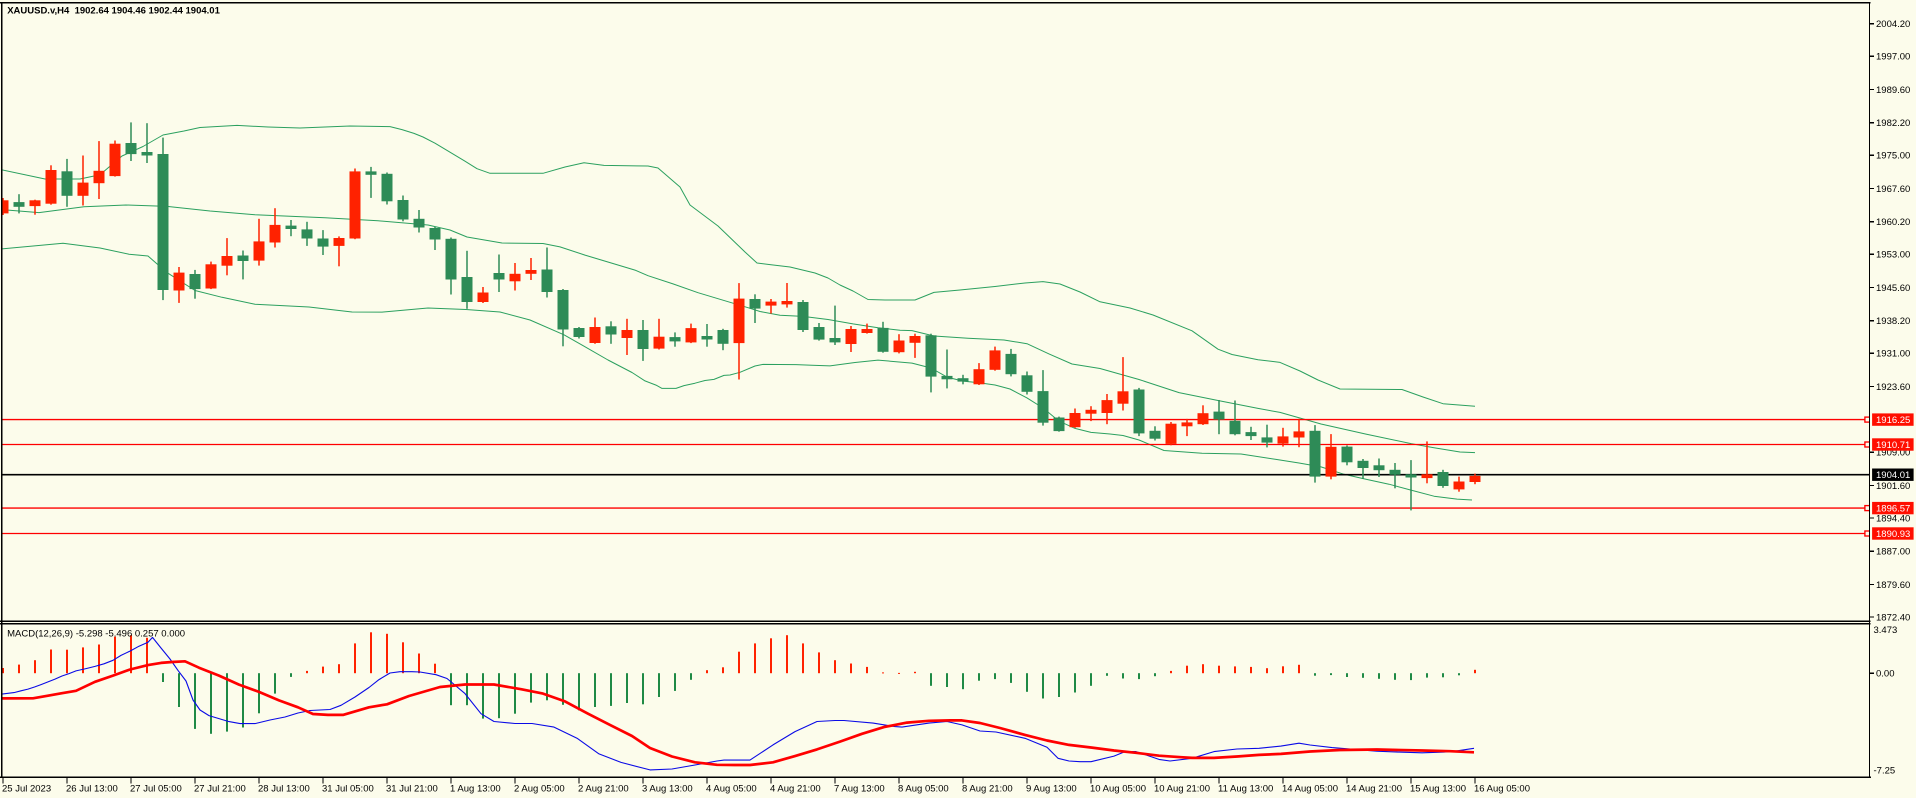 The height and width of the screenshot is (798, 1916). Describe the element at coordinates (795, 789) in the screenshot. I see `svg-text: 4 Aug 21:00` at that location.